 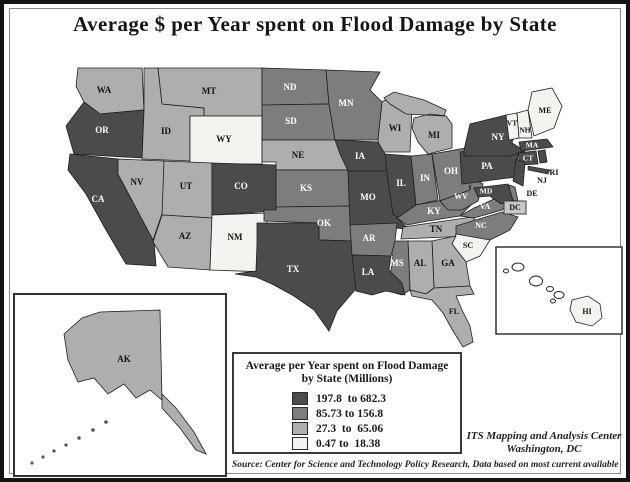 I want to click on state-label-ct: CT, so click(x=528, y=158).